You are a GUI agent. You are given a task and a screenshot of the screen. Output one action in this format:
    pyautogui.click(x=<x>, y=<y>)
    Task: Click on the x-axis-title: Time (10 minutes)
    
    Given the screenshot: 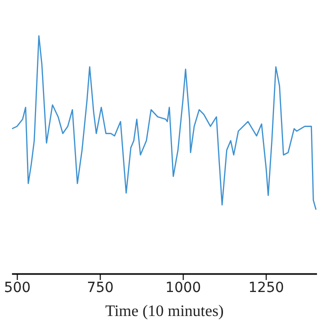 What is the action you would take?
    pyautogui.click(x=164, y=311)
    